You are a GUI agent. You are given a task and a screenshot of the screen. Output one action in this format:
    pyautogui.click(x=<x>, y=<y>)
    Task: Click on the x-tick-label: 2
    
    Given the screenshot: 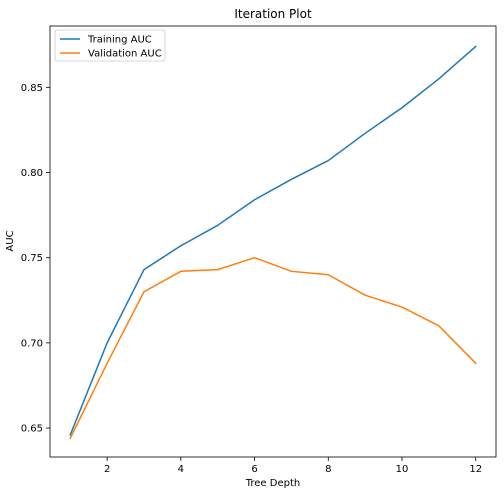 What is the action you would take?
    pyautogui.click(x=107, y=469)
    